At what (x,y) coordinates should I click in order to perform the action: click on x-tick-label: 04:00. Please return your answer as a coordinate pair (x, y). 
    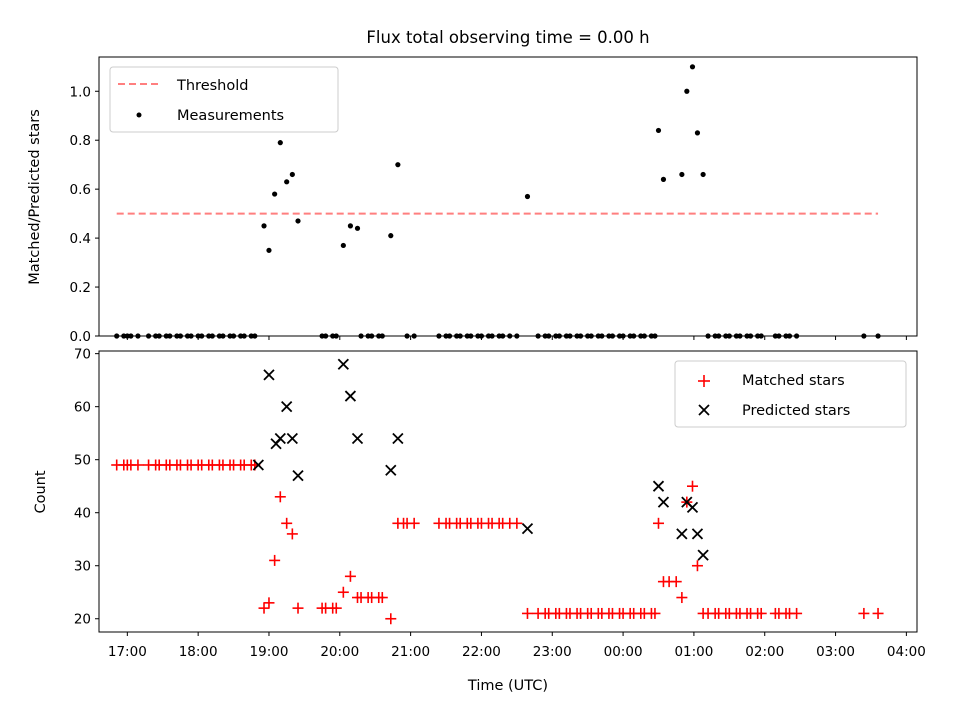
    Looking at the image, I should click on (906, 652).